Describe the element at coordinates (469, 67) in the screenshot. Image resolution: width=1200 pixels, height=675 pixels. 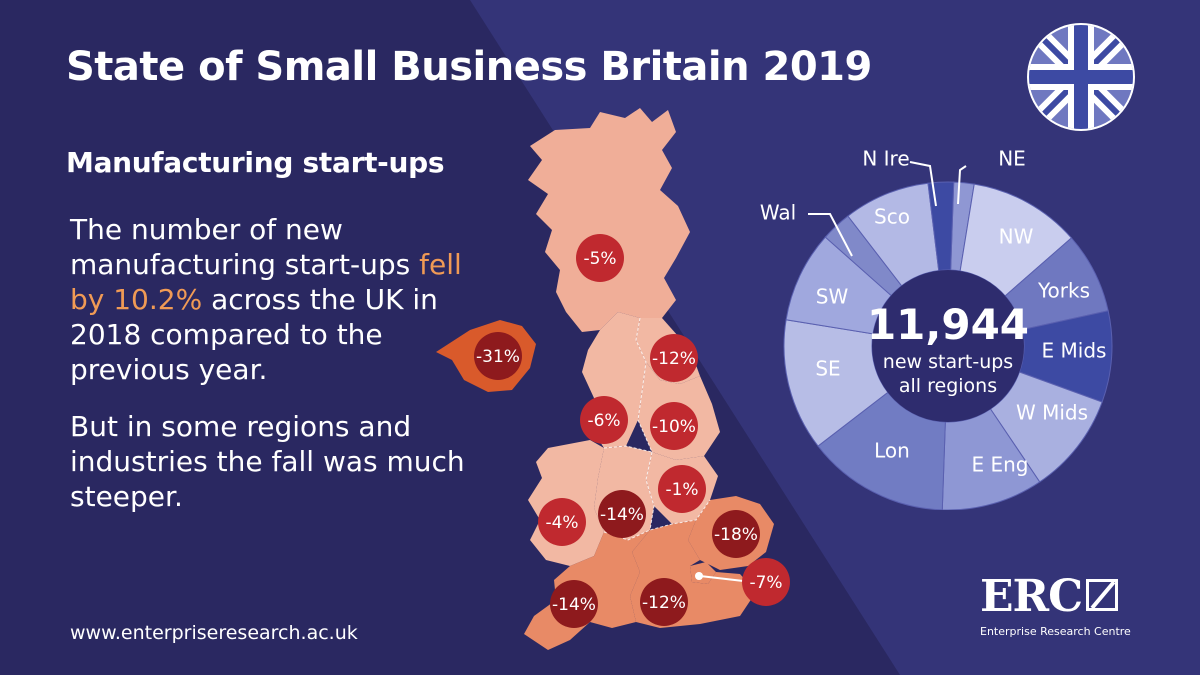
I see `page-title: State of Small Business Britain 2019` at that location.